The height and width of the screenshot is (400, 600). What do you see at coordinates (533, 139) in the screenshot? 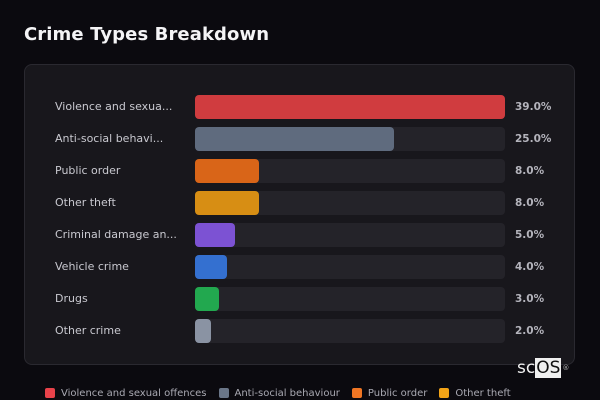
I see `bar-value: 25.0%` at bounding box center [533, 139].